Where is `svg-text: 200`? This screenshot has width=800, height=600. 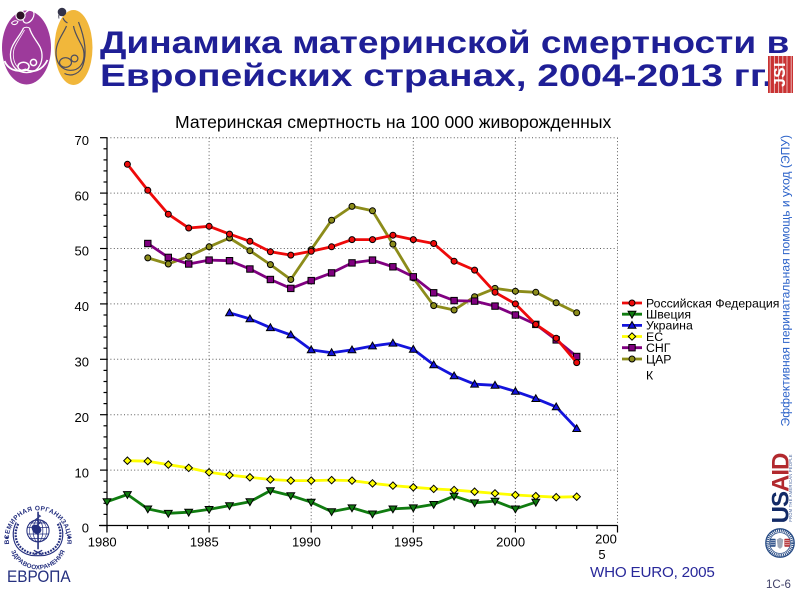 svg-text: 200 is located at coordinates (606, 539).